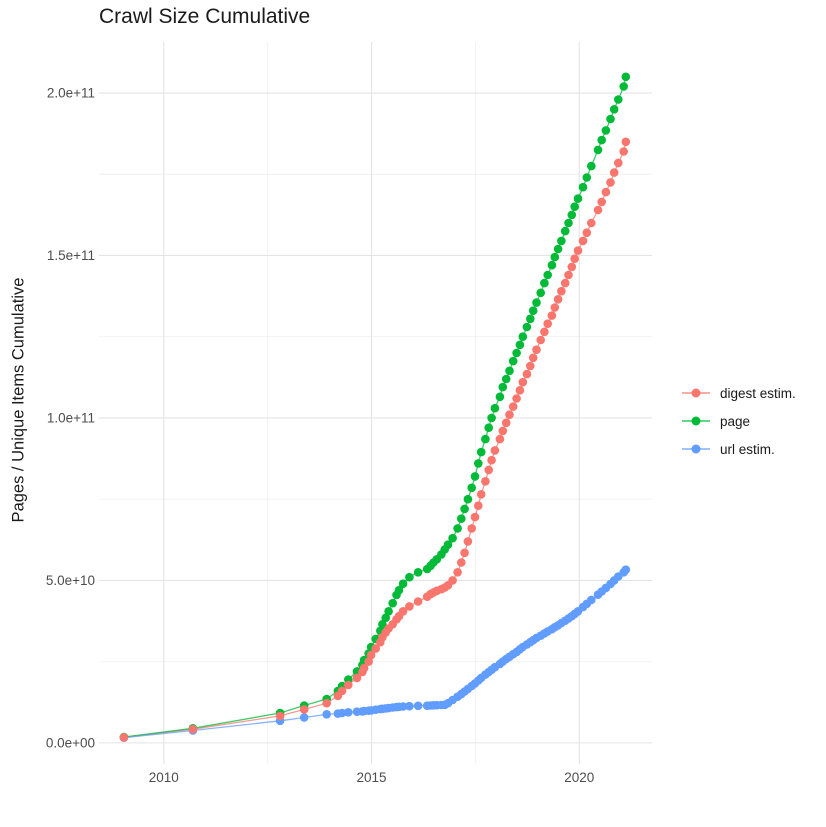 This screenshot has width=826, height=827. Describe the element at coordinates (71, 417) in the screenshot. I see `y-tick-label: 1.0e+11` at that location.